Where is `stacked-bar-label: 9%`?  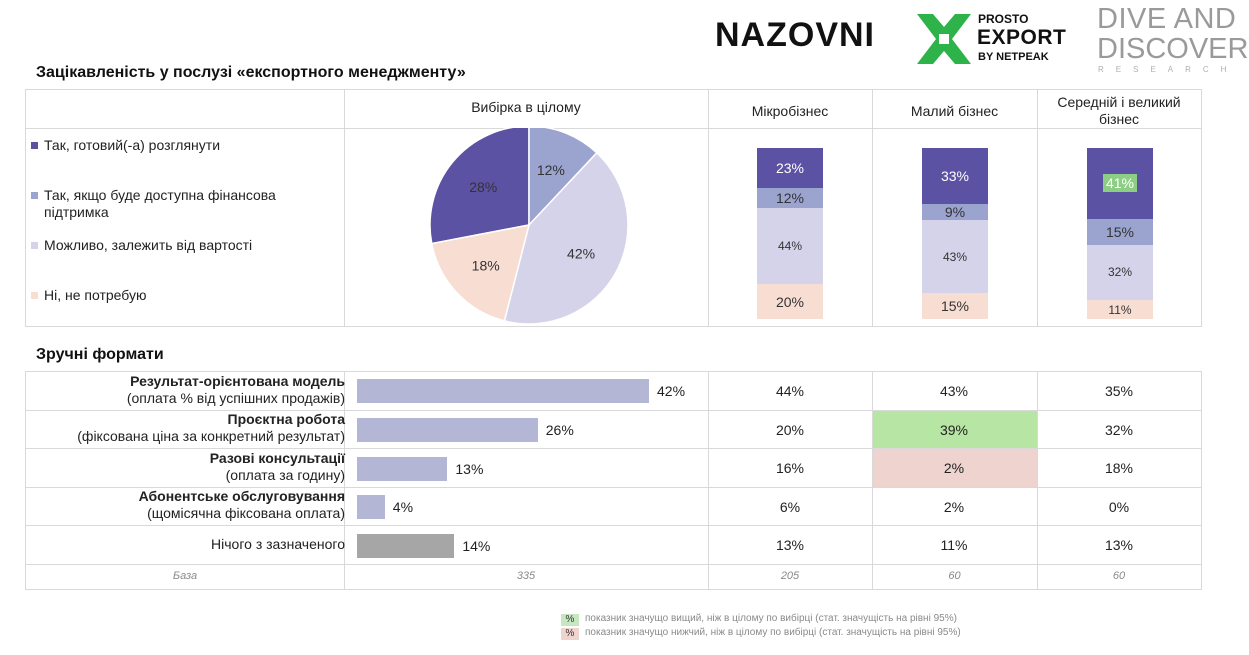
stacked-bar-label: 9% is located at coordinates (955, 212).